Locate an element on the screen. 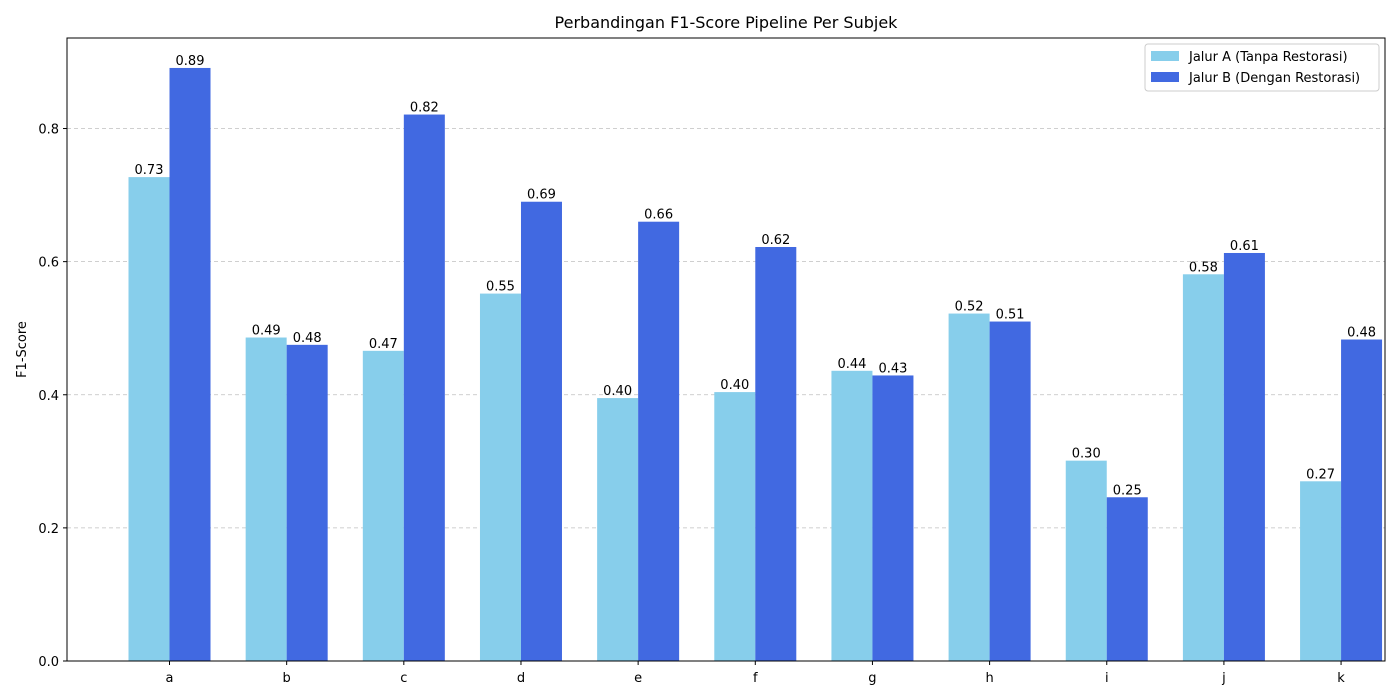 This screenshot has width=1400, height=700. bar-value-label: 0.25 is located at coordinates (1127, 490).